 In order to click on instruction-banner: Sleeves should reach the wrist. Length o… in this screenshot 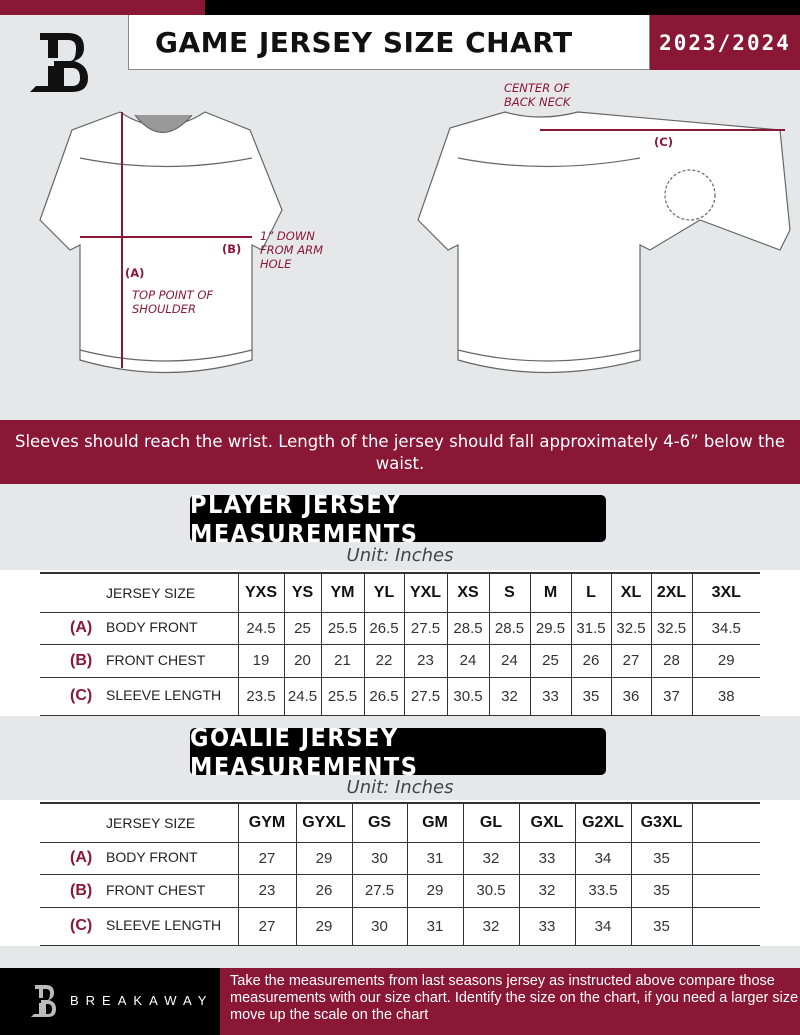, I will do `click(400, 452)`.